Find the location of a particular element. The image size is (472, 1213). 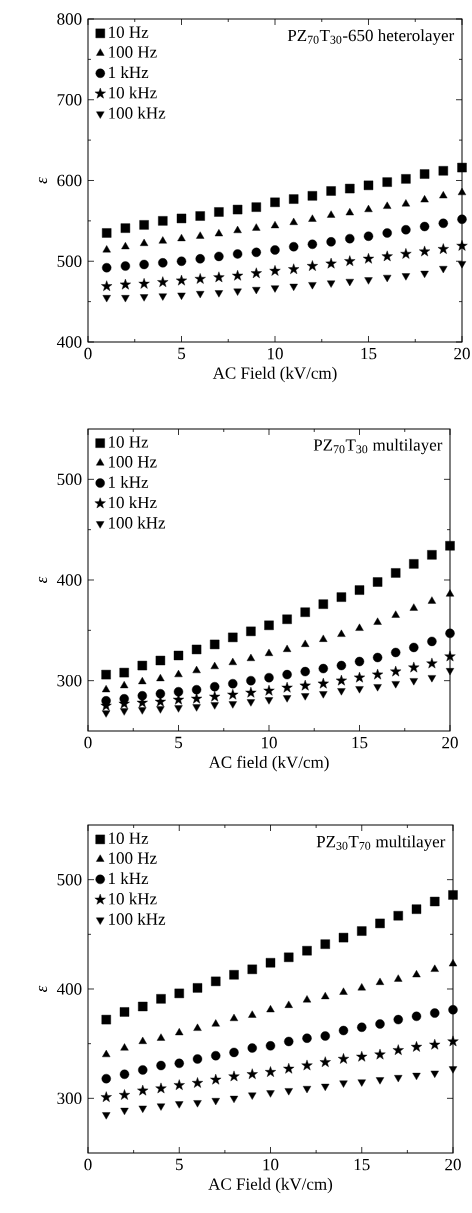

annotation: PZ$_{70}$T$_{30}$-650 heterolayer is located at coordinates (371, 37).